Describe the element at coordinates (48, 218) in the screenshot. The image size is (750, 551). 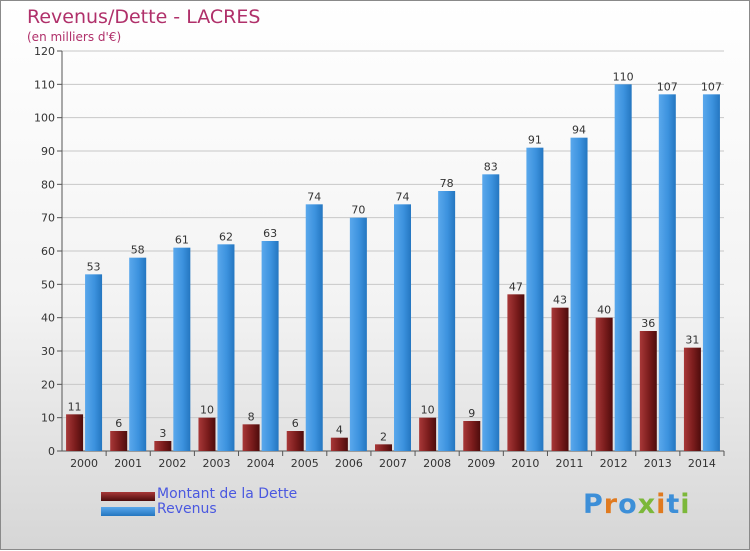
I see `y-tick-label: 70` at that location.